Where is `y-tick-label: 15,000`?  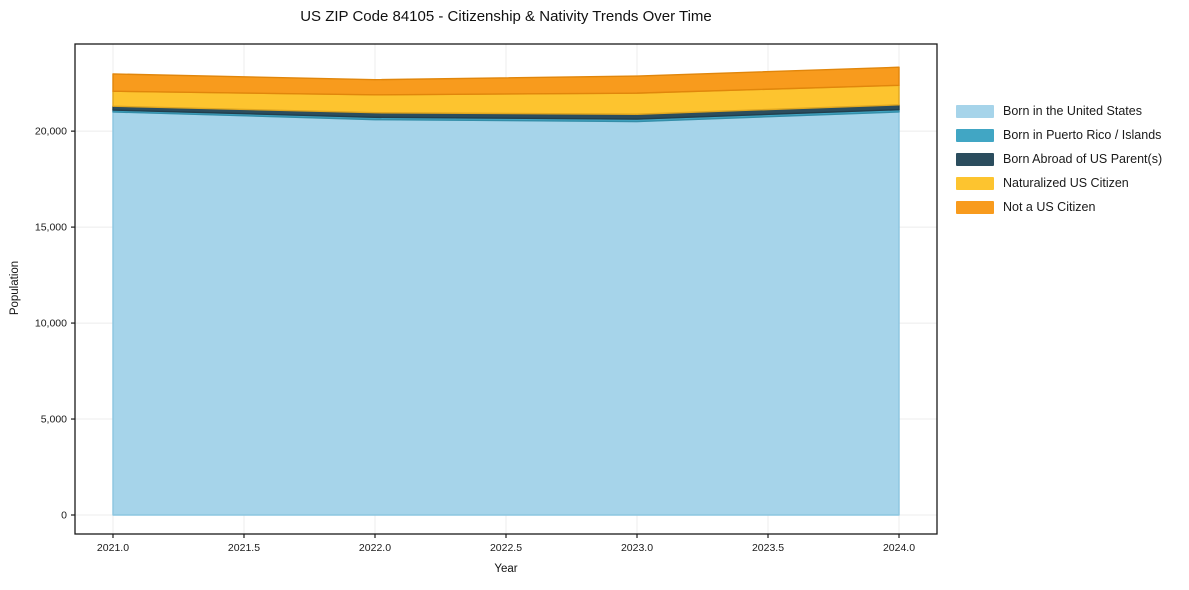 y-tick-label: 15,000 is located at coordinates (51, 228).